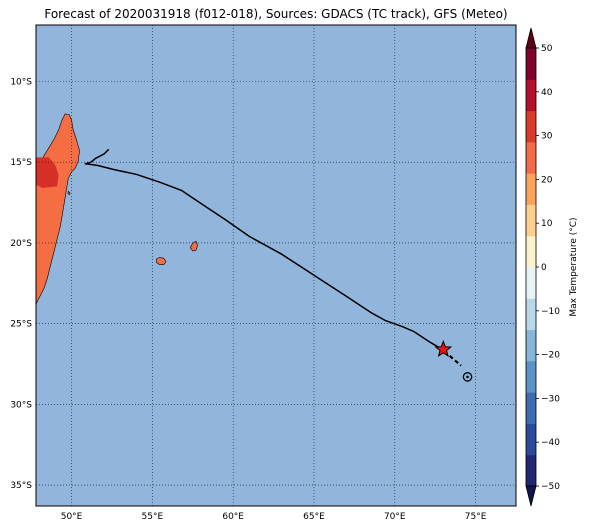 The width and height of the screenshot is (591, 529). Describe the element at coordinates (21, 325) in the screenshot. I see `latitude-tick-label: 25°S` at that location.